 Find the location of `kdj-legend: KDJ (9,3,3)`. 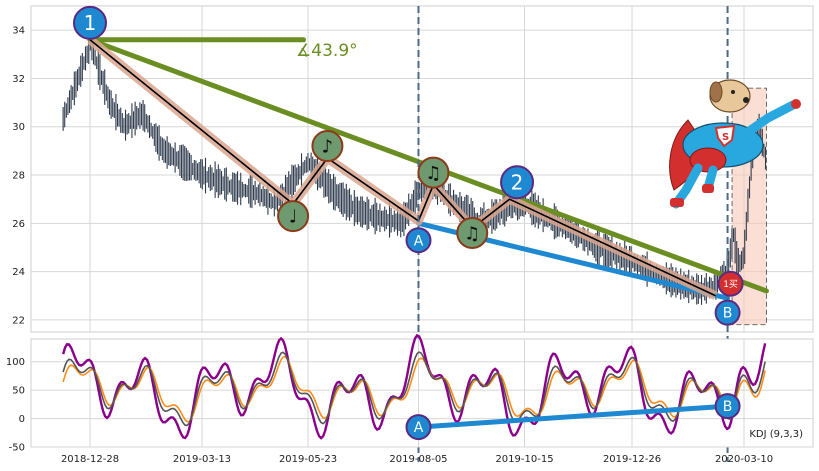

kdj-legend: KDJ (9,3,3) is located at coordinates (776, 434).